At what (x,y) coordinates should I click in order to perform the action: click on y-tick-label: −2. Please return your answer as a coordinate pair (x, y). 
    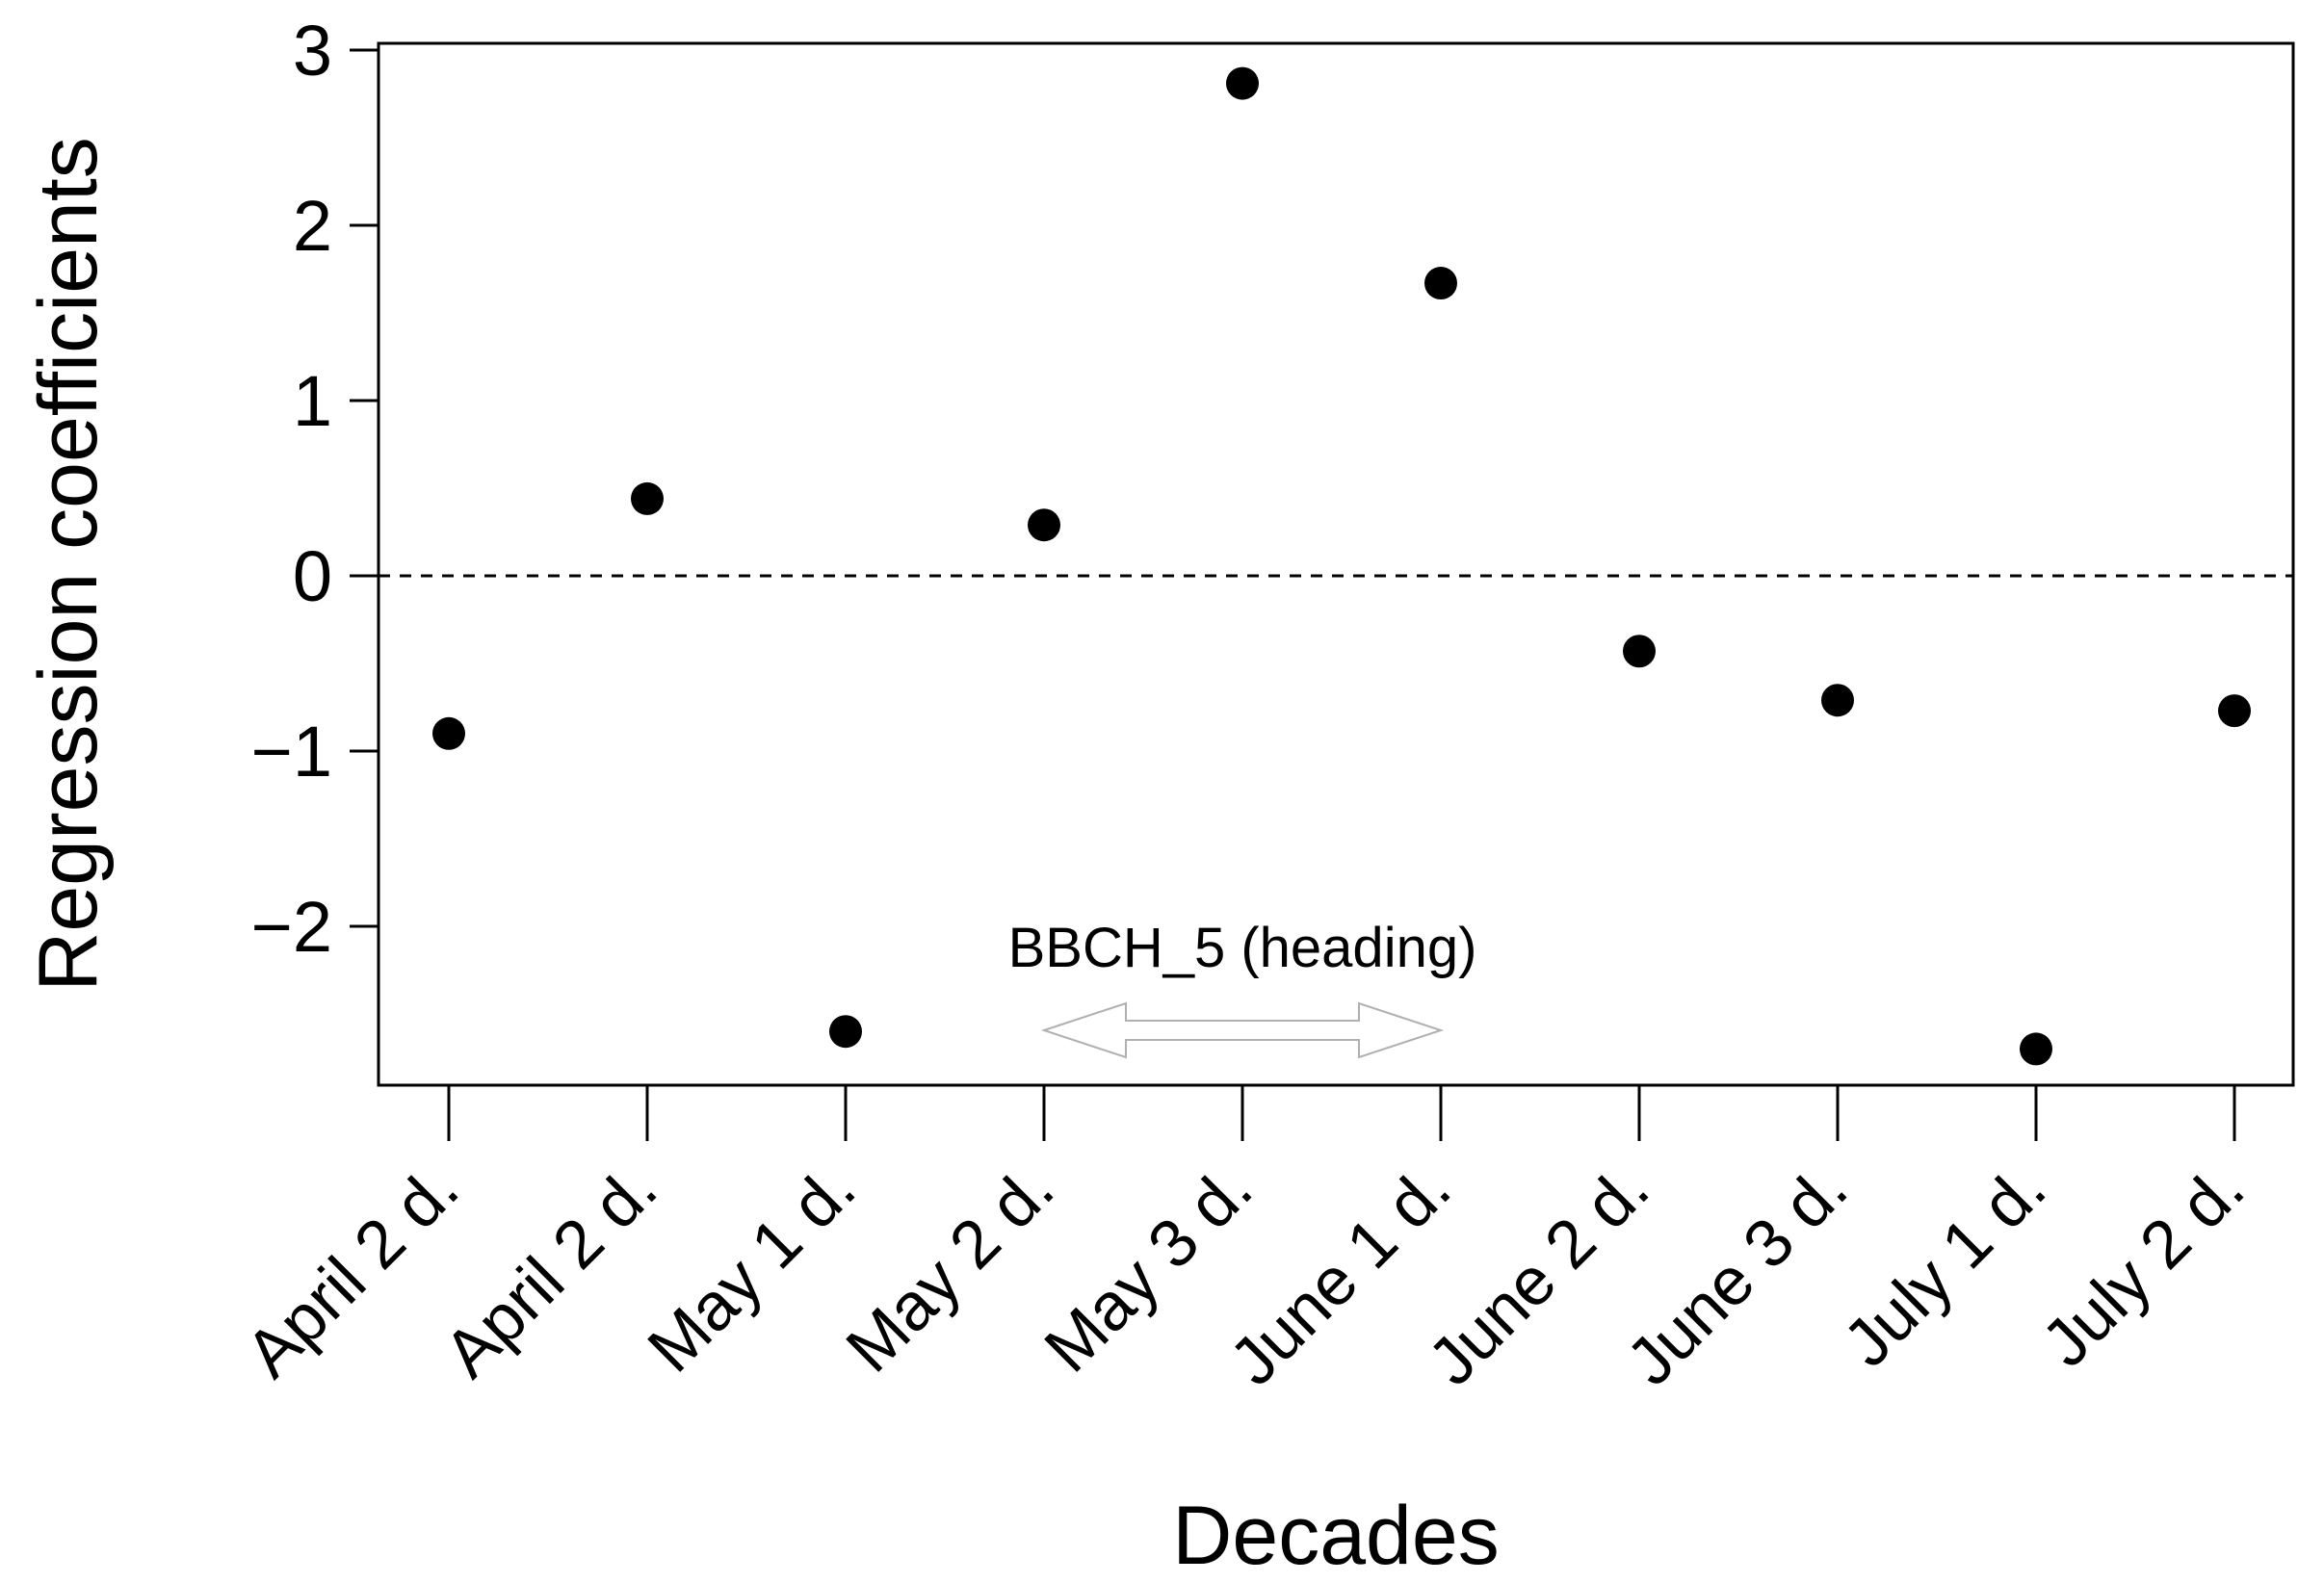
    Looking at the image, I should click on (292, 927).